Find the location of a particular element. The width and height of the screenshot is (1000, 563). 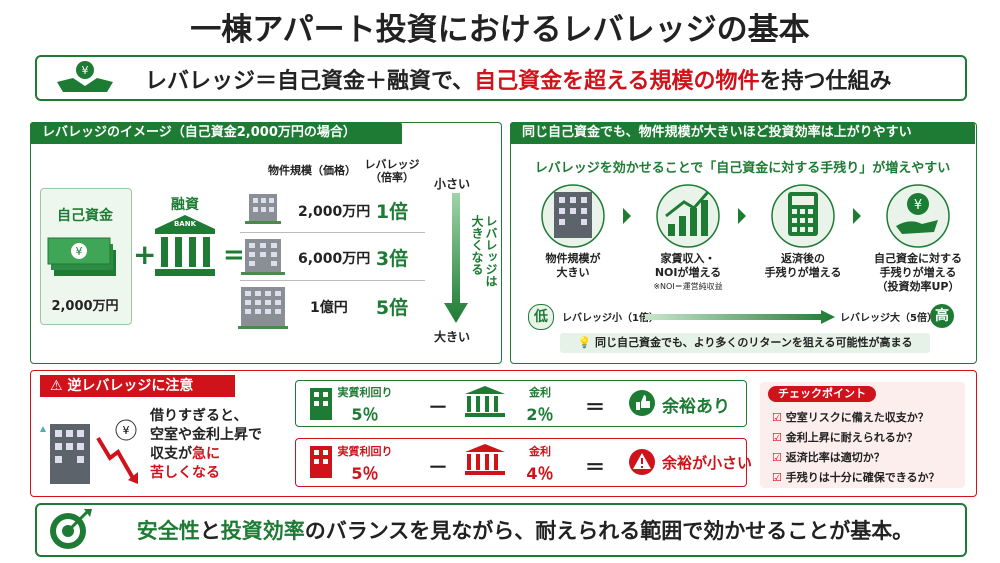

falling-building-icon: ¥ is located at coordinates (89, 451).